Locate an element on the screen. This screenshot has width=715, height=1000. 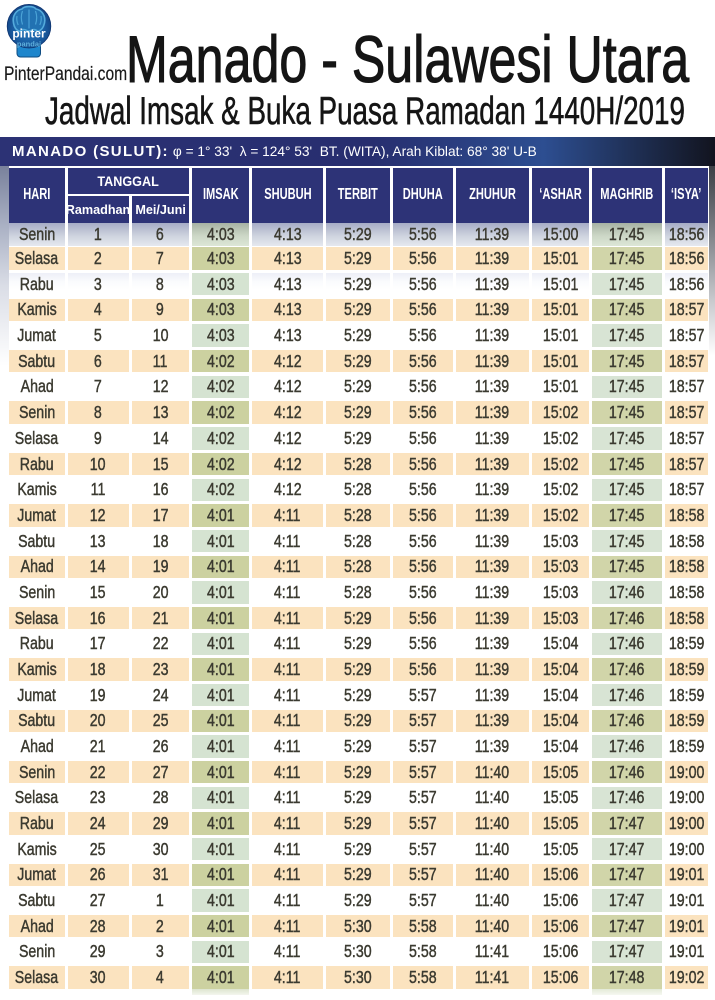
svg-text: pandai is located at coordinates (29, 44).